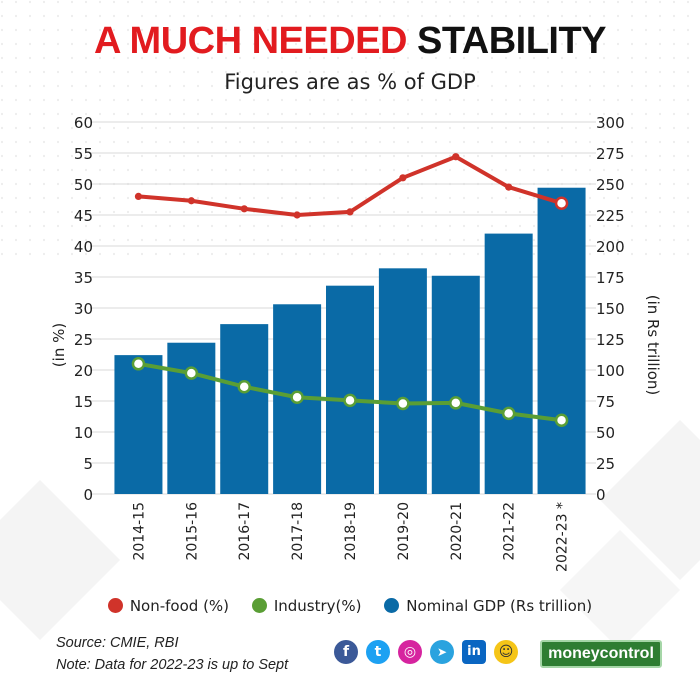  What do you see at coordinates (610, 340) in the screenshot?
I see `y2-tick-label: 125` at bounding box center [610, 340].